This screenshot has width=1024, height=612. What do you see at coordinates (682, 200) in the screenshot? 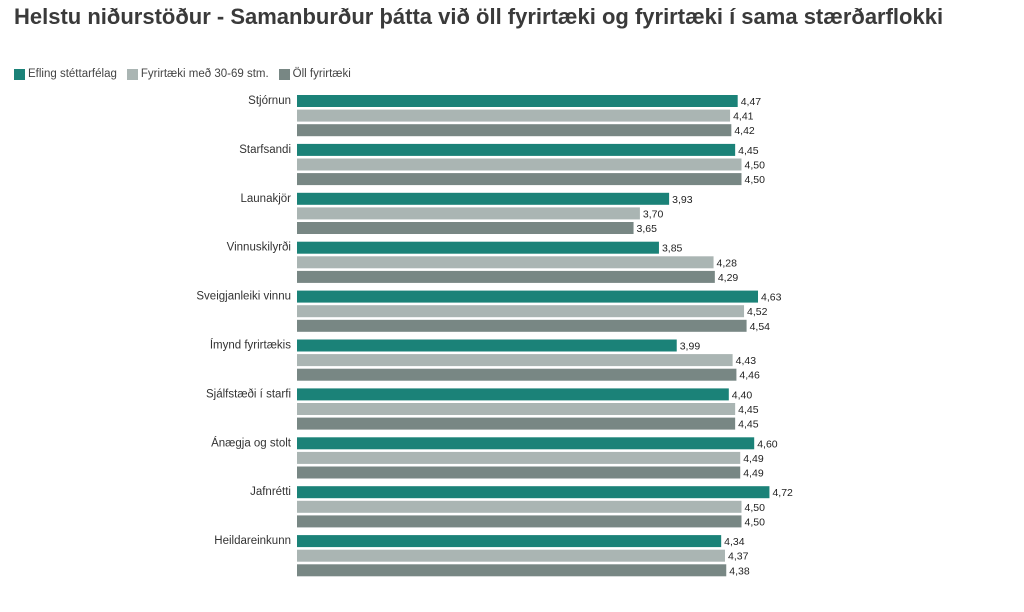
I see `data-label: 3,93` at bounding box center [682, 200].